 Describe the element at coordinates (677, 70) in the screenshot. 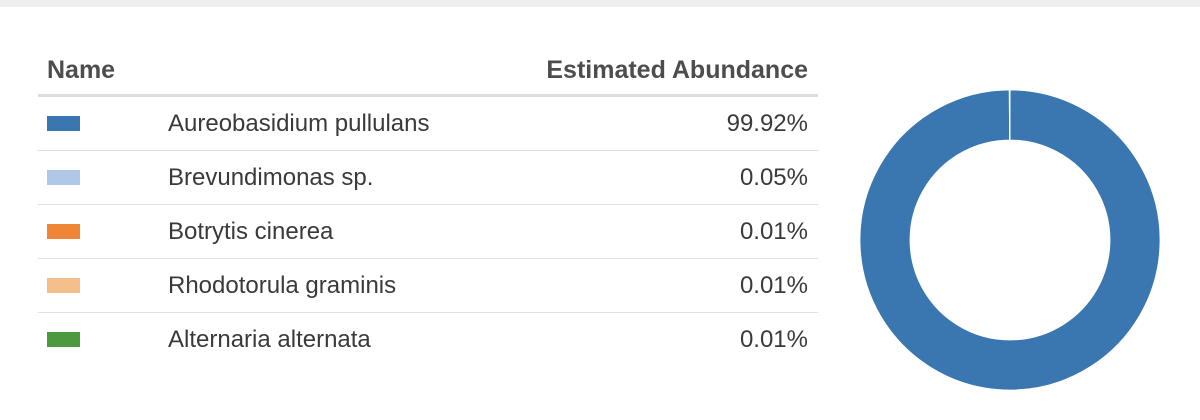

I see `column-header-abundance: Estimated Abundance` at that location.